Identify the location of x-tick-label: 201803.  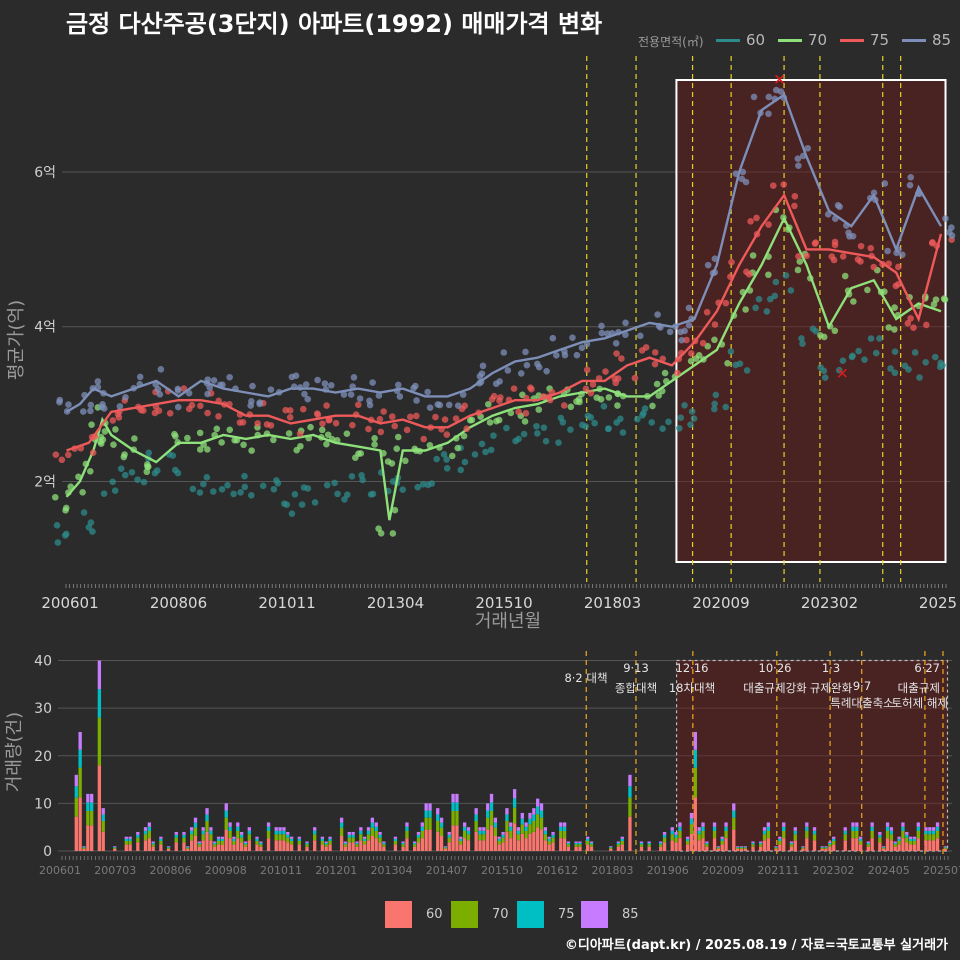
(612, 603).